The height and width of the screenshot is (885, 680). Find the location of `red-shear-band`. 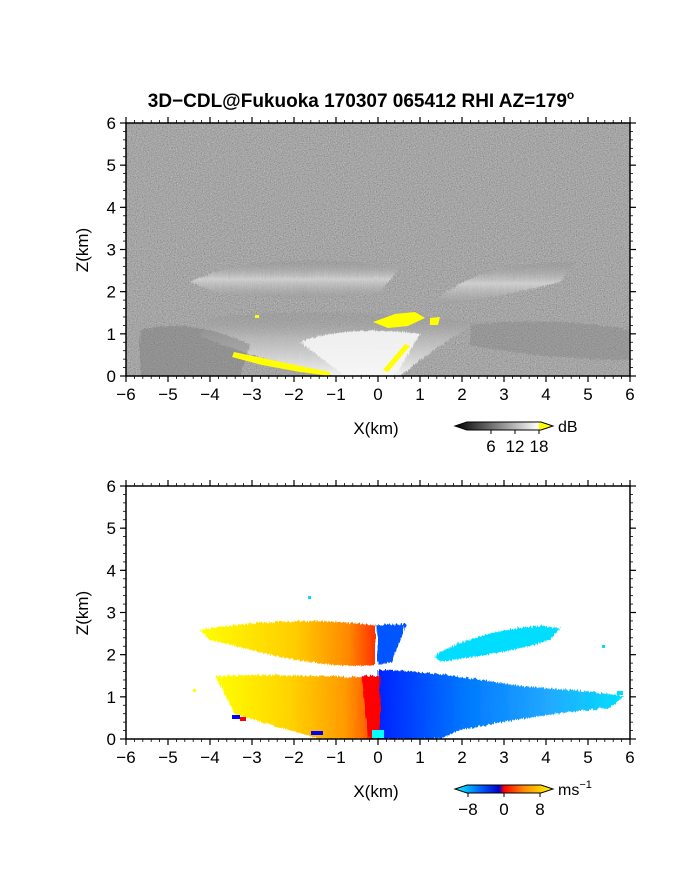

red-shear-band is located at coordinates (371, 707).